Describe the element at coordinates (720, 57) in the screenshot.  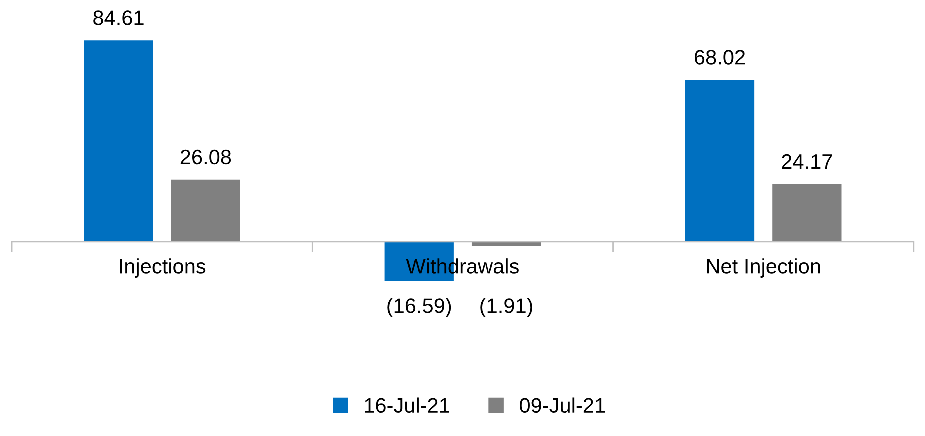
I see `data-label: 68.02` at that location.